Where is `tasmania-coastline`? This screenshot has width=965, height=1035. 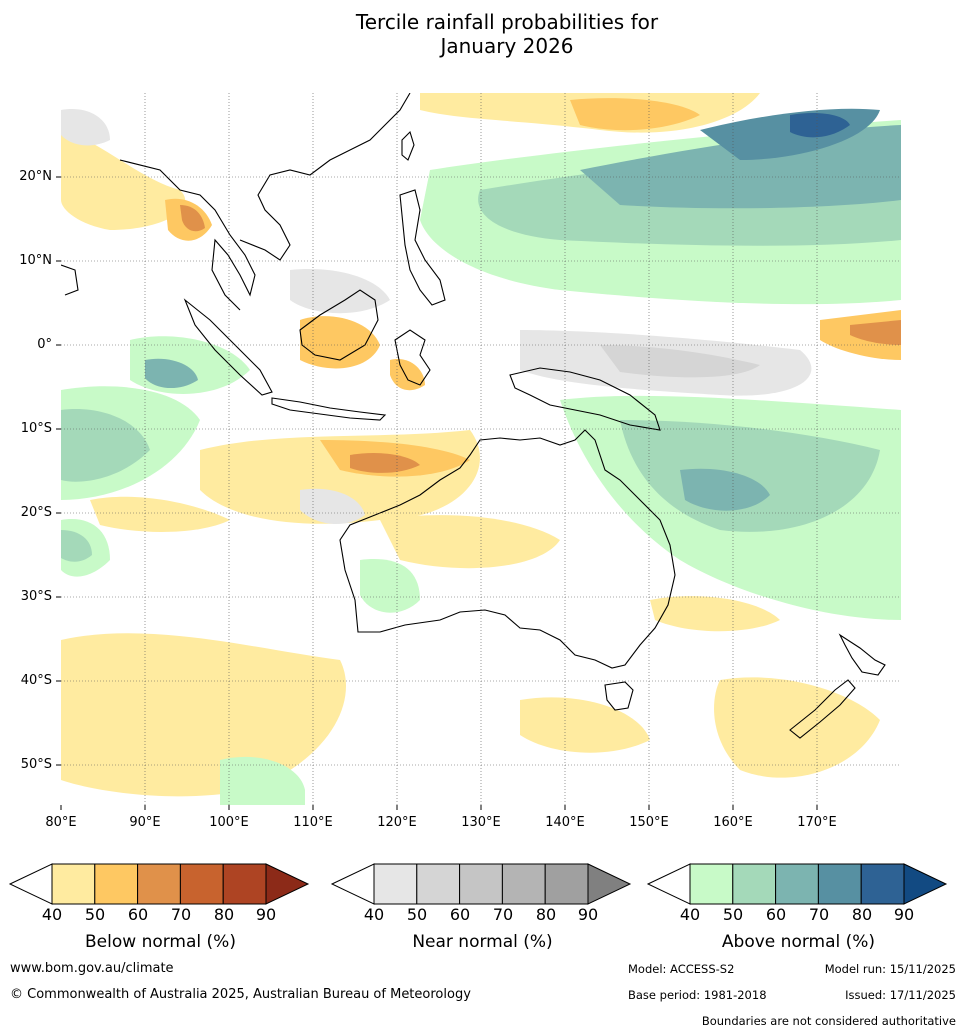
tasmania-coastline is located at coordinates (619, 696).